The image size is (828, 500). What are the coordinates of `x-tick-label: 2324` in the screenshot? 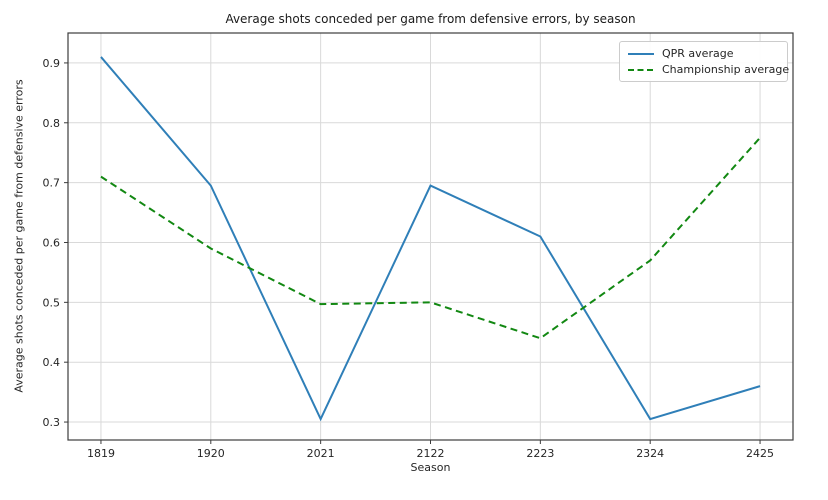 It's located at (650, 453).